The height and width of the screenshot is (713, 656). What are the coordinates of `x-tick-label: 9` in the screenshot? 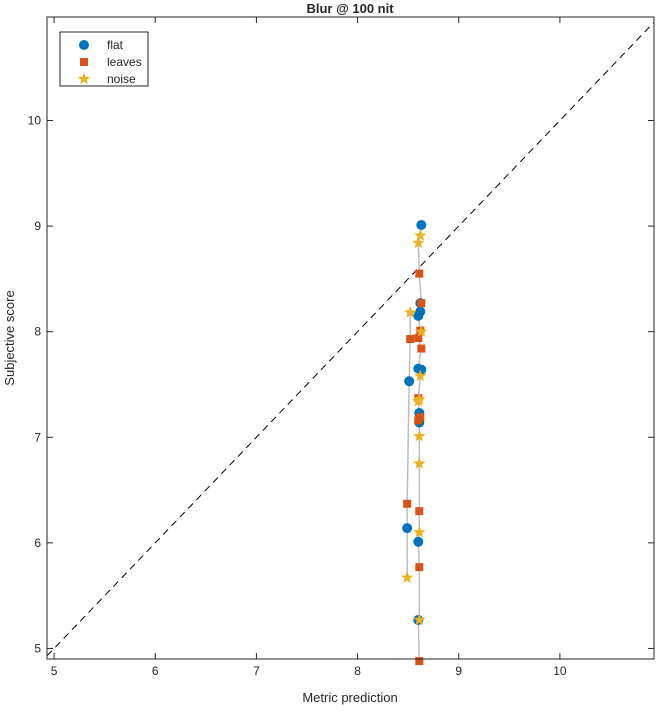 It's located at (458, 671).